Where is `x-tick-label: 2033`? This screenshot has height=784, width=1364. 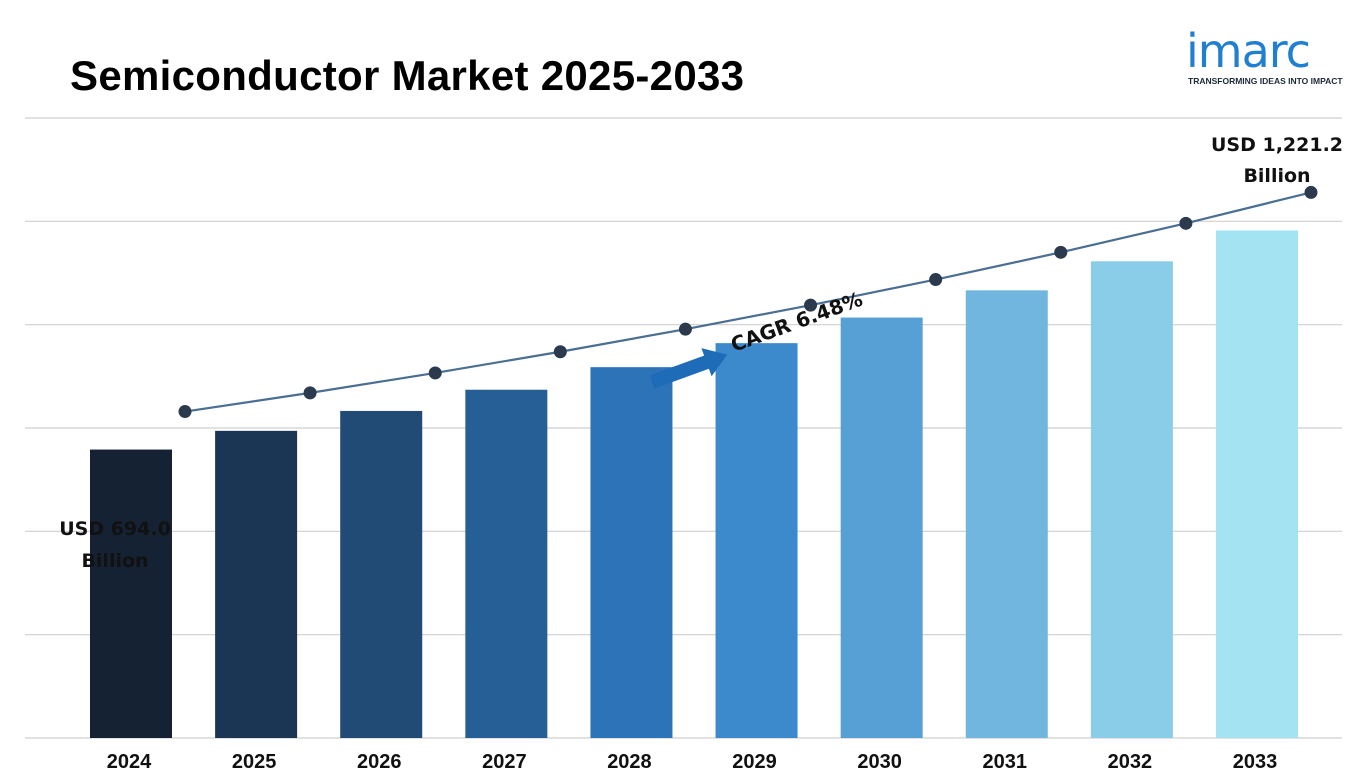 x-tick-label: 2033 is located at coordinates (1255, 762).